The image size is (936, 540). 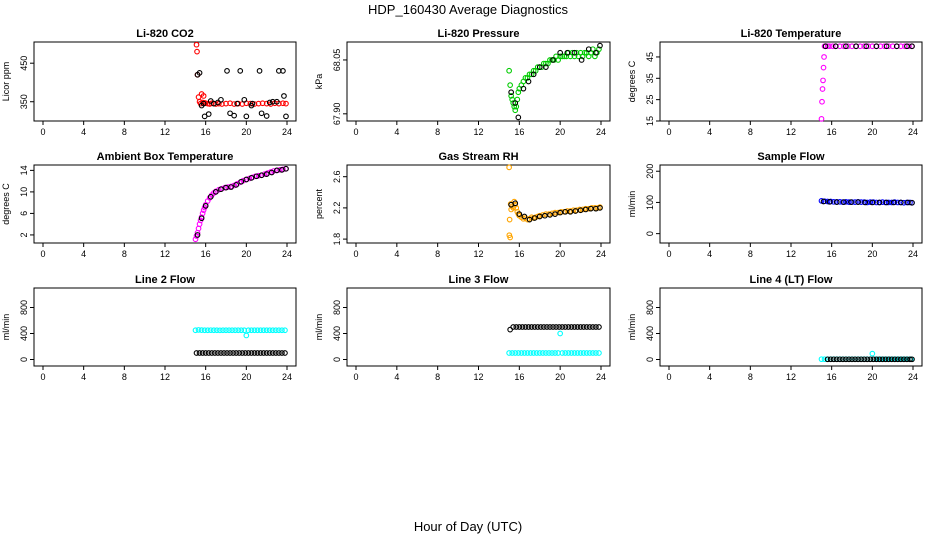 What do you see at coordinates (791, 157) in the screenshot?
I see `panel-title: Sample Flow` at bounding box center [791, 157].